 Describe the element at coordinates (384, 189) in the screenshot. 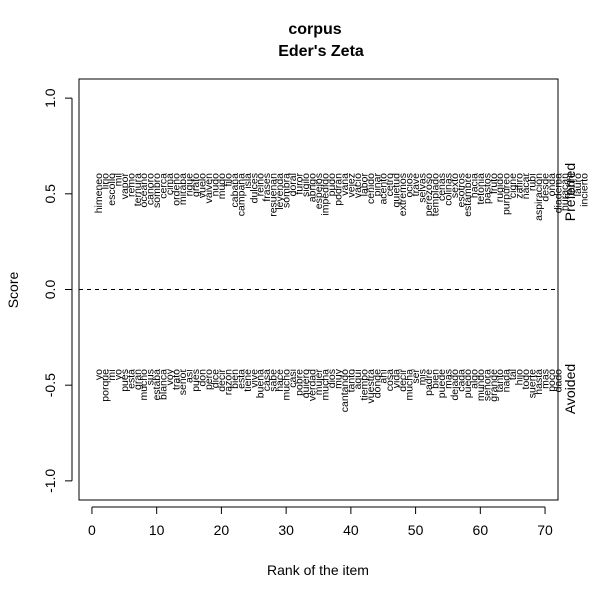

I see `preferred-word-label: acento` at that location.